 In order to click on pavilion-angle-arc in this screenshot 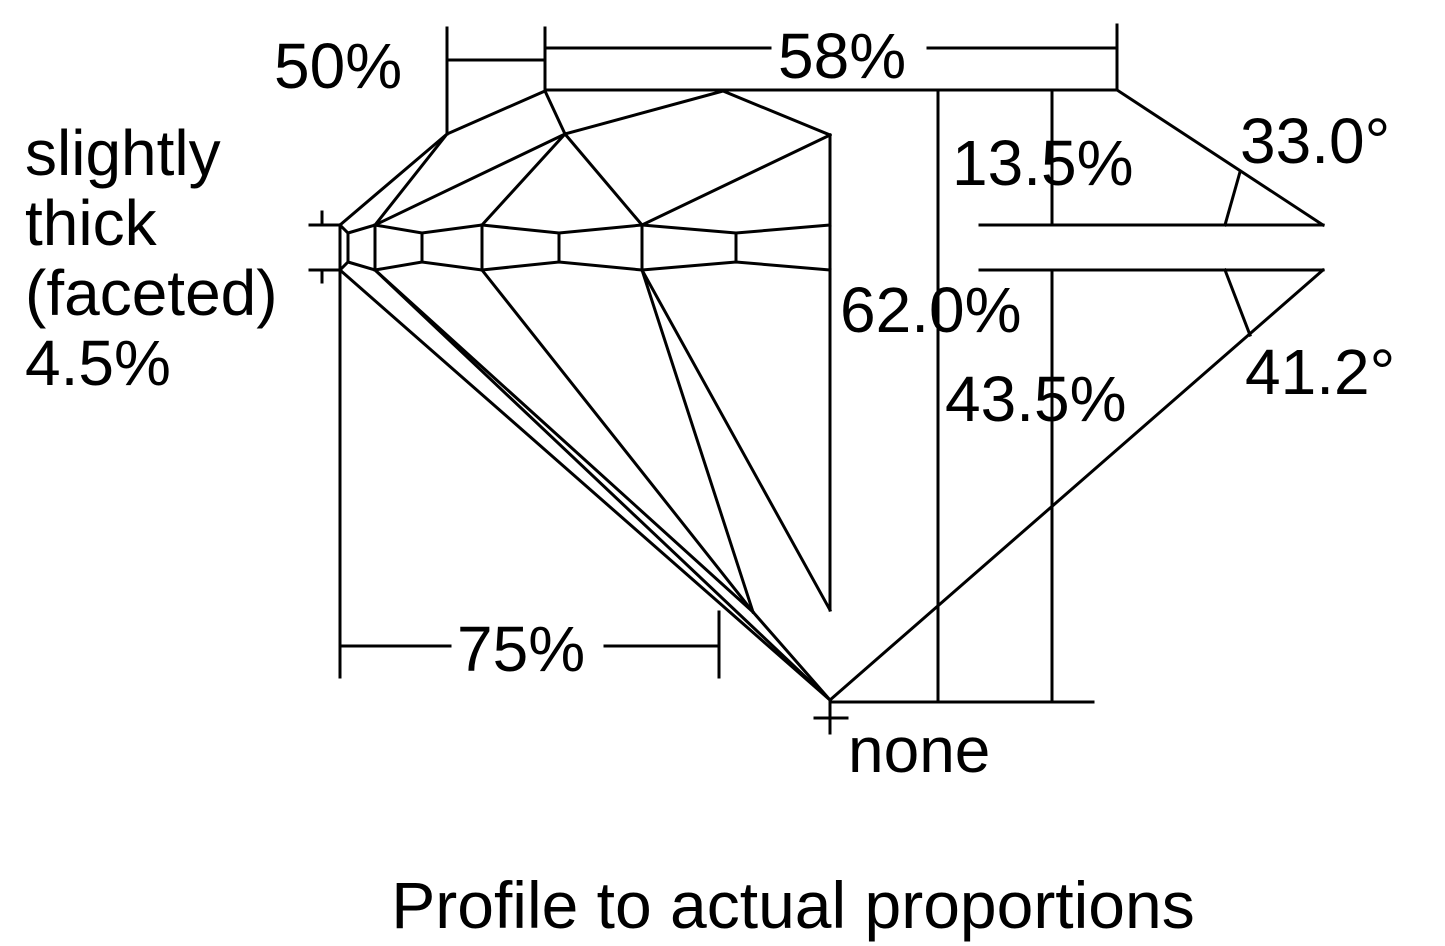, I will do `click(1237, 302)`.